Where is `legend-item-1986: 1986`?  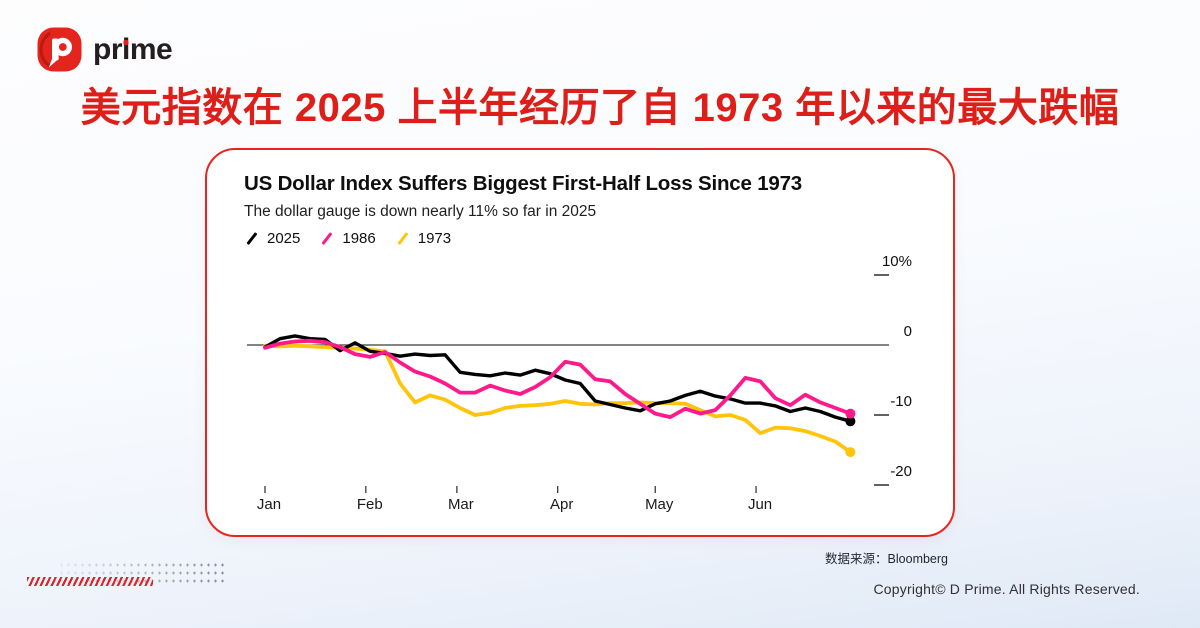 legend-item-1986: 1986 is located at coordinates (348, 238).